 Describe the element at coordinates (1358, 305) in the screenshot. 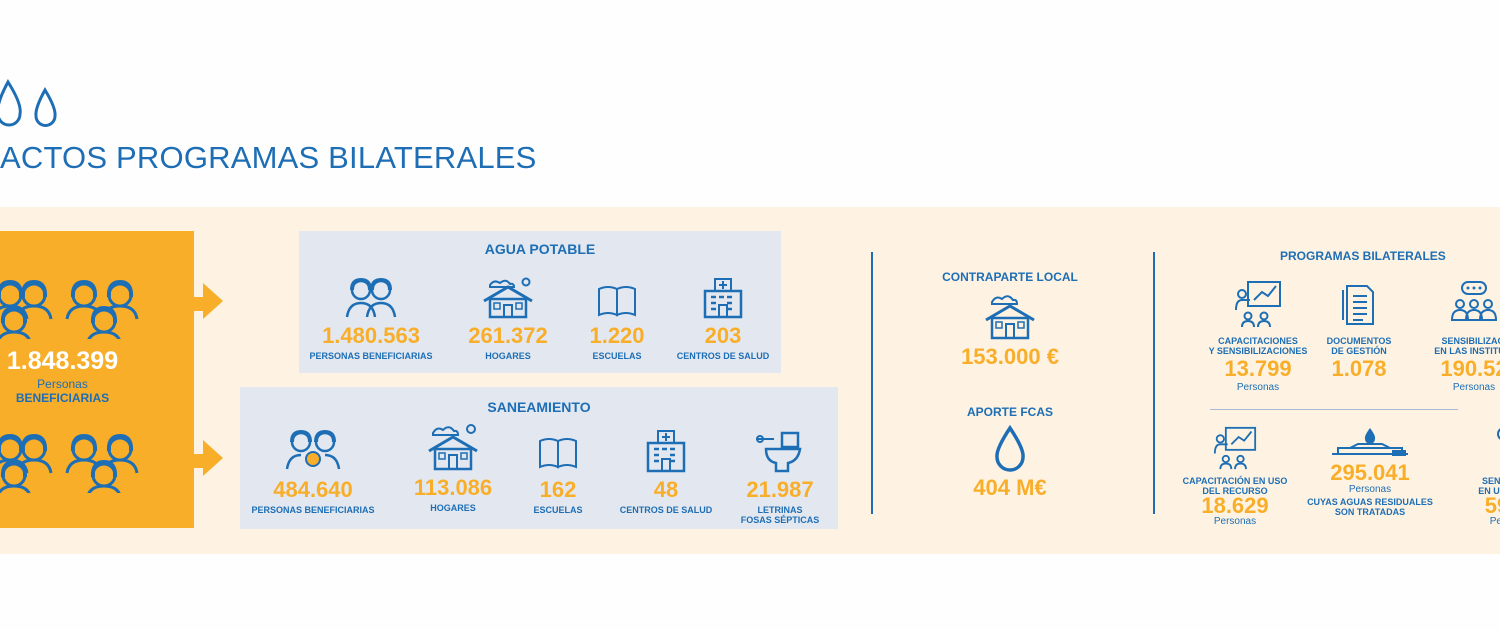

I see `document-icon` at that location.